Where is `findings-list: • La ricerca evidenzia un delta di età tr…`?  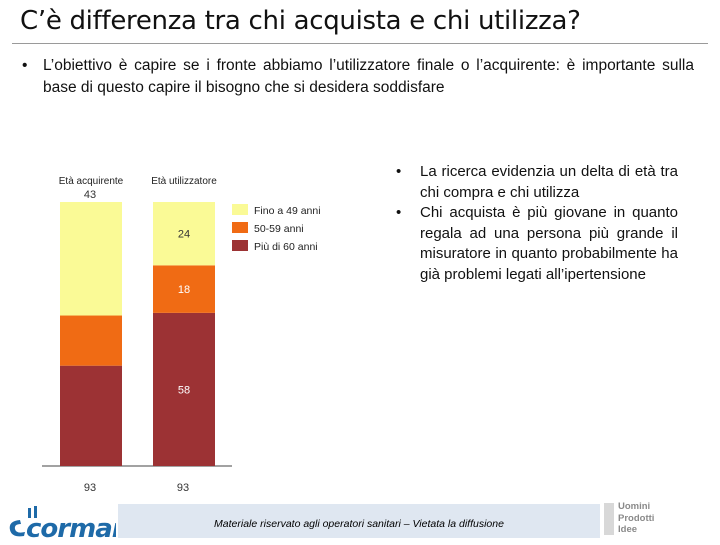
findings-list: • La ricerca evidenzia un delta di età tr… is located at coordinates (537, 223).